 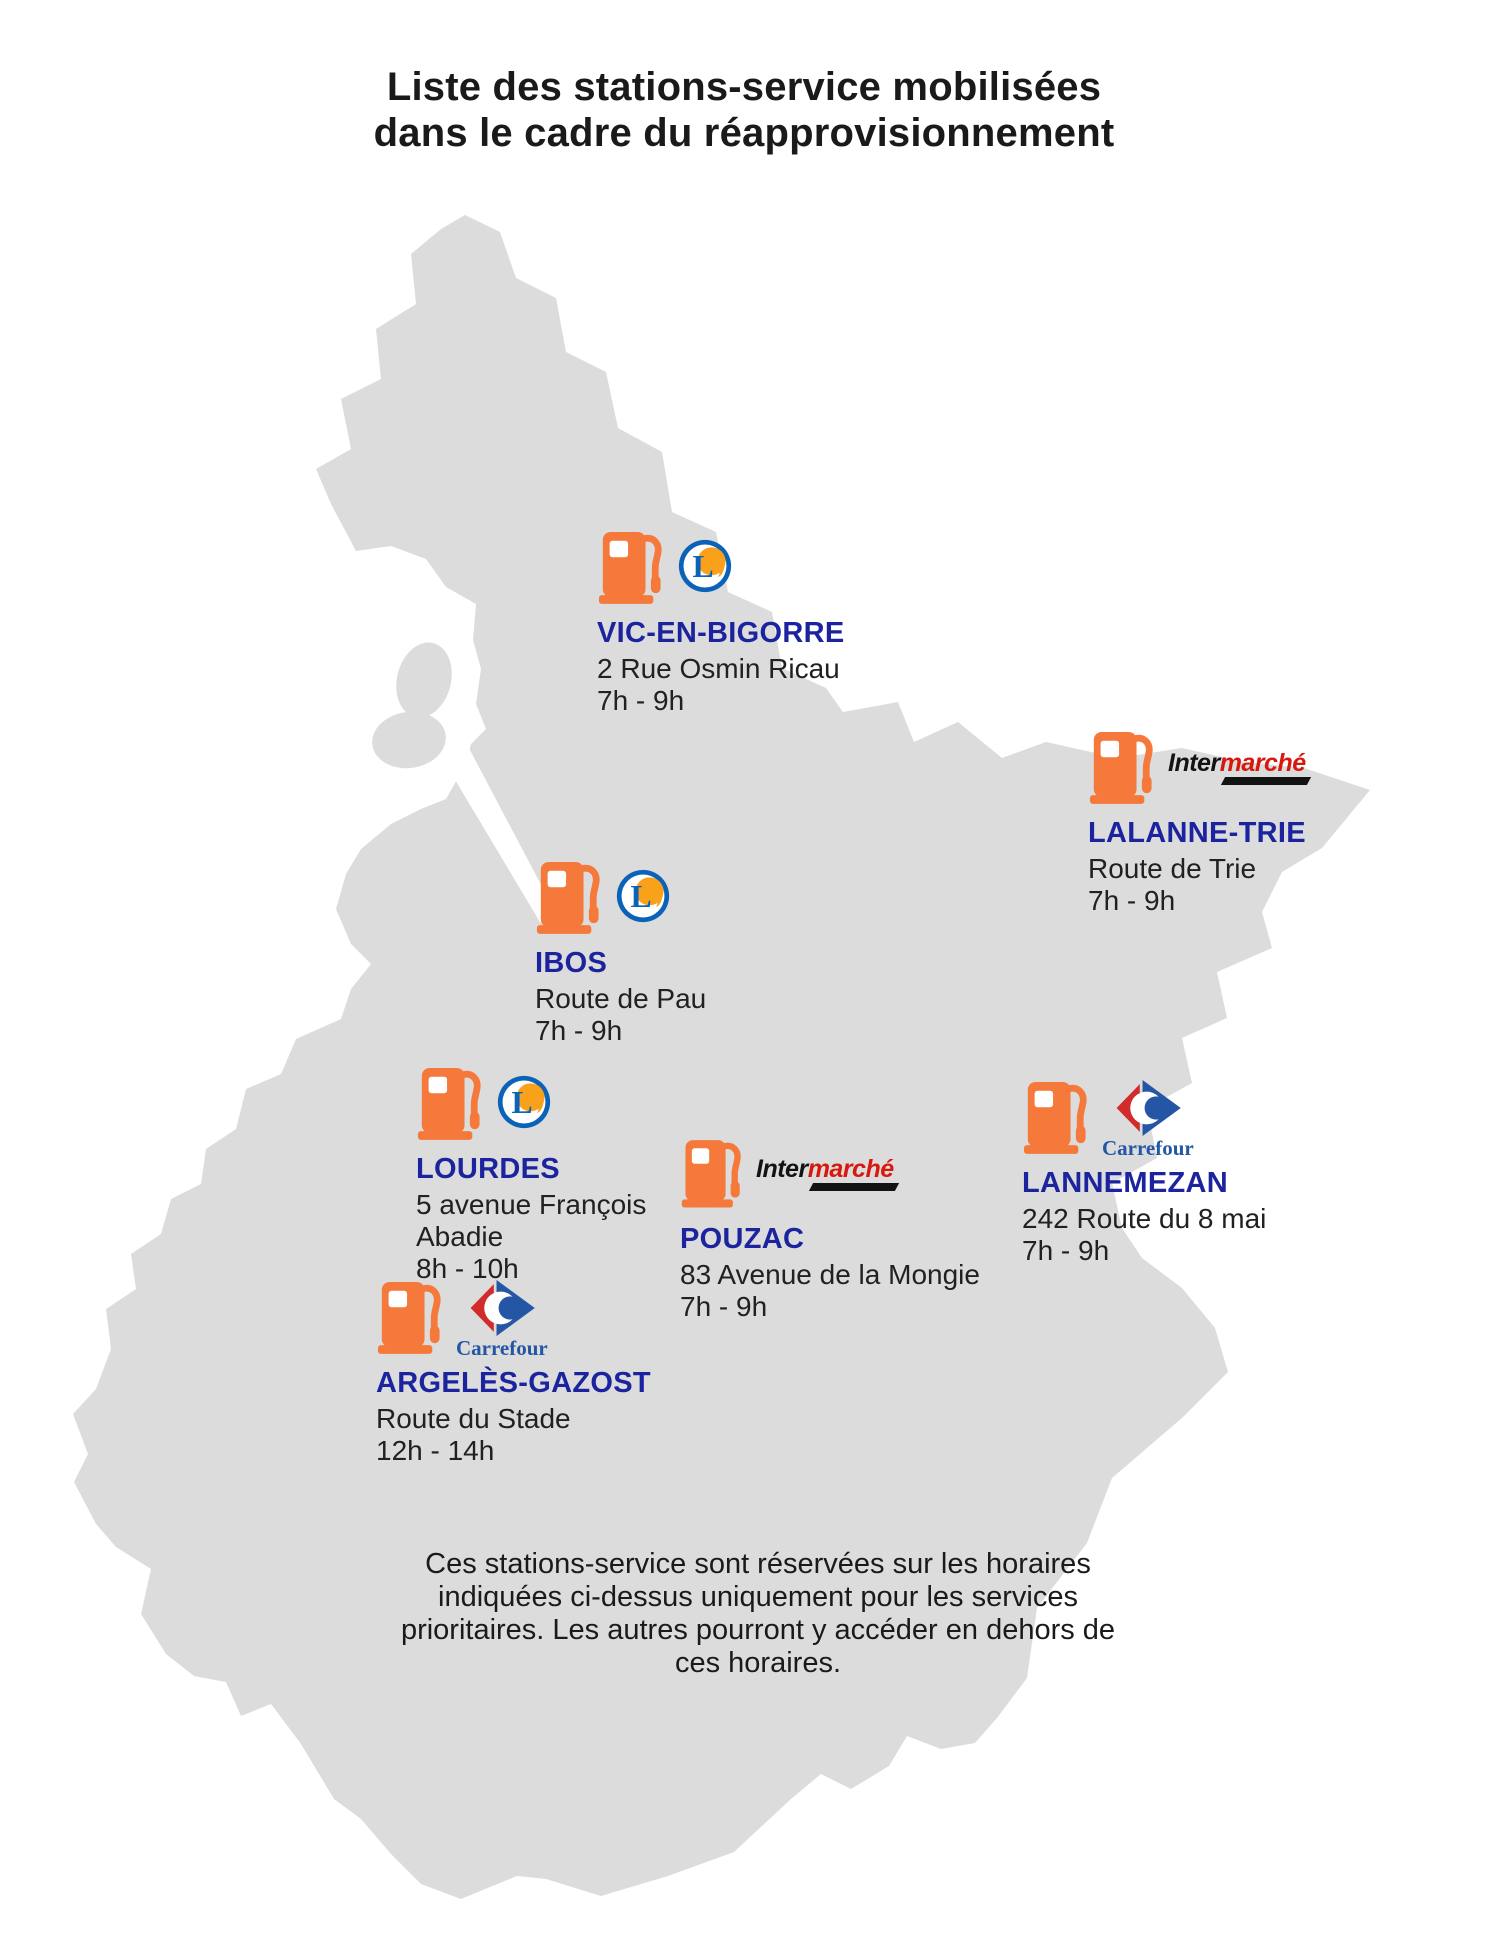 What do you see at coordinates (742, 1239) in the screenshot?
I see `station-name: POUZAC` at bounding box center [742, 1239].